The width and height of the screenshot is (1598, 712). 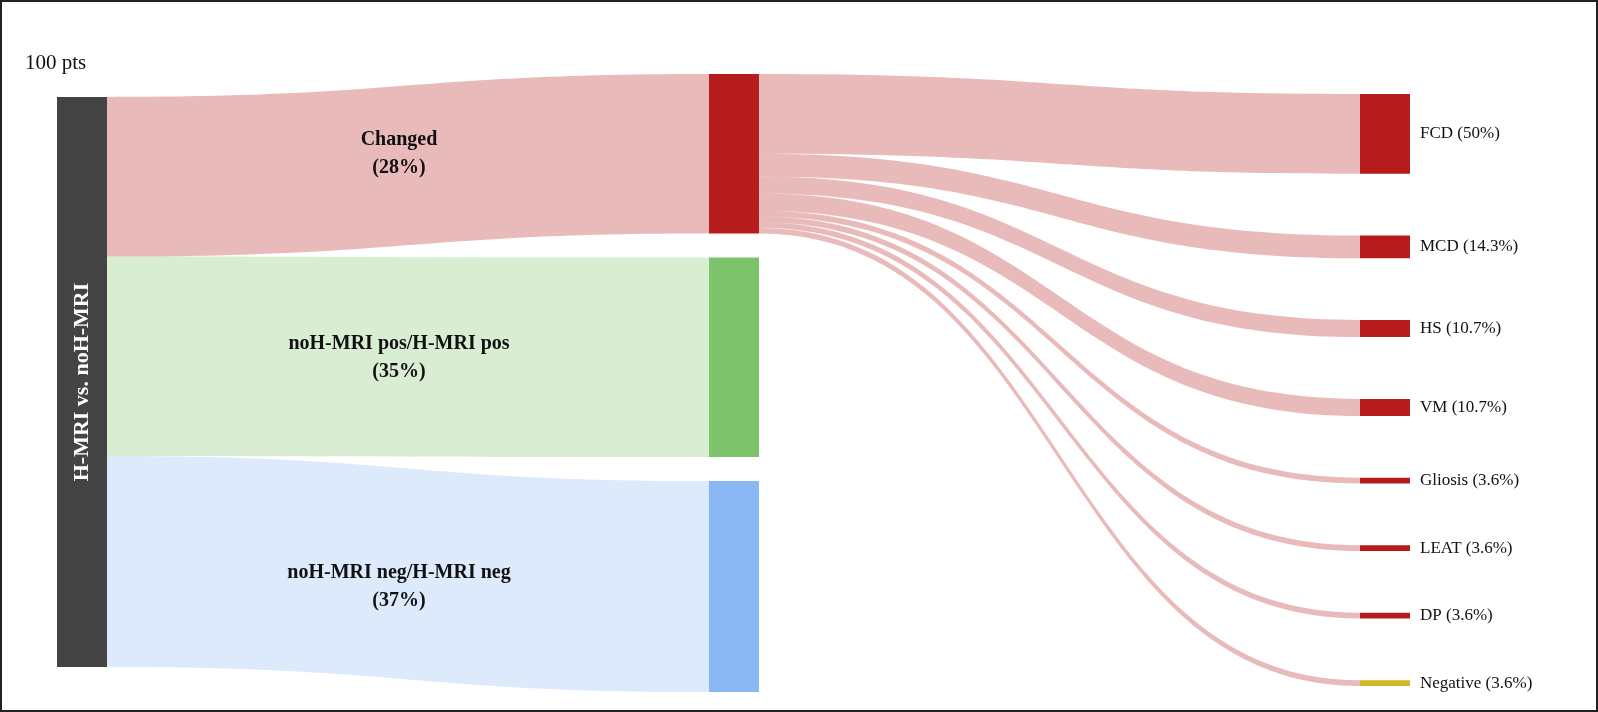 What do you see at coordinates (399, 571) in the screenshot?
I see `category-label: noH-MRI neg/H-MRI neg` at bounding box center [399, 571].